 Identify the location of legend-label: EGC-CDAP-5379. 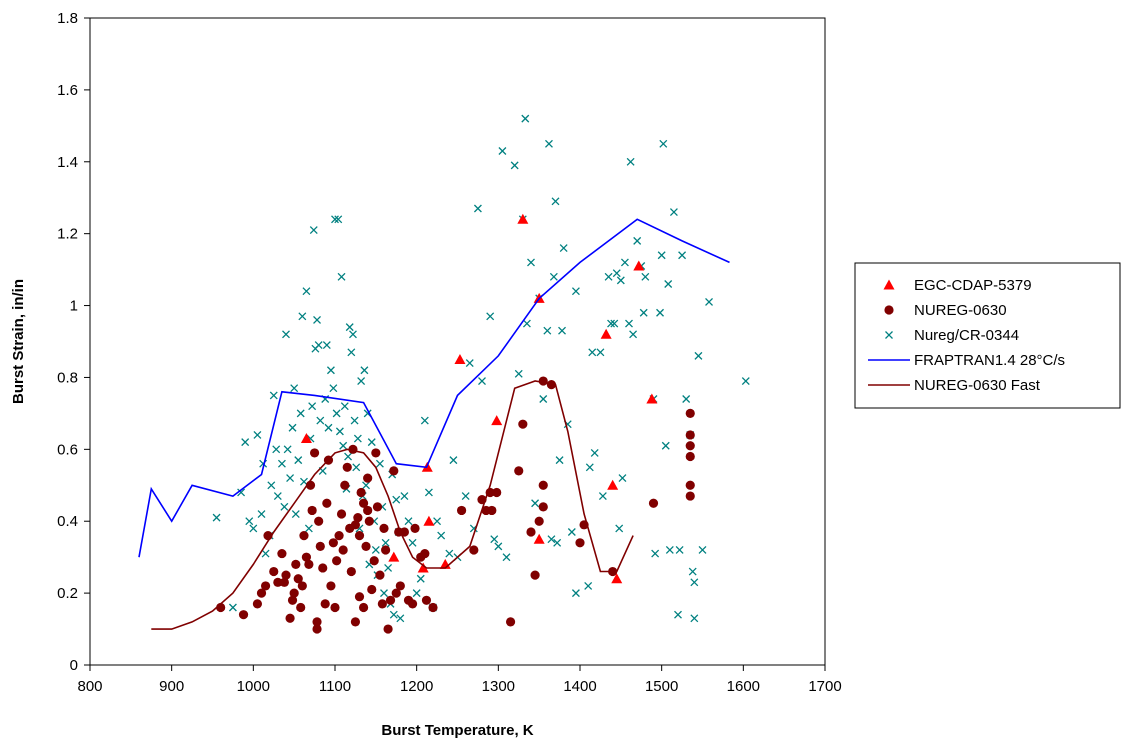
(973, 285).